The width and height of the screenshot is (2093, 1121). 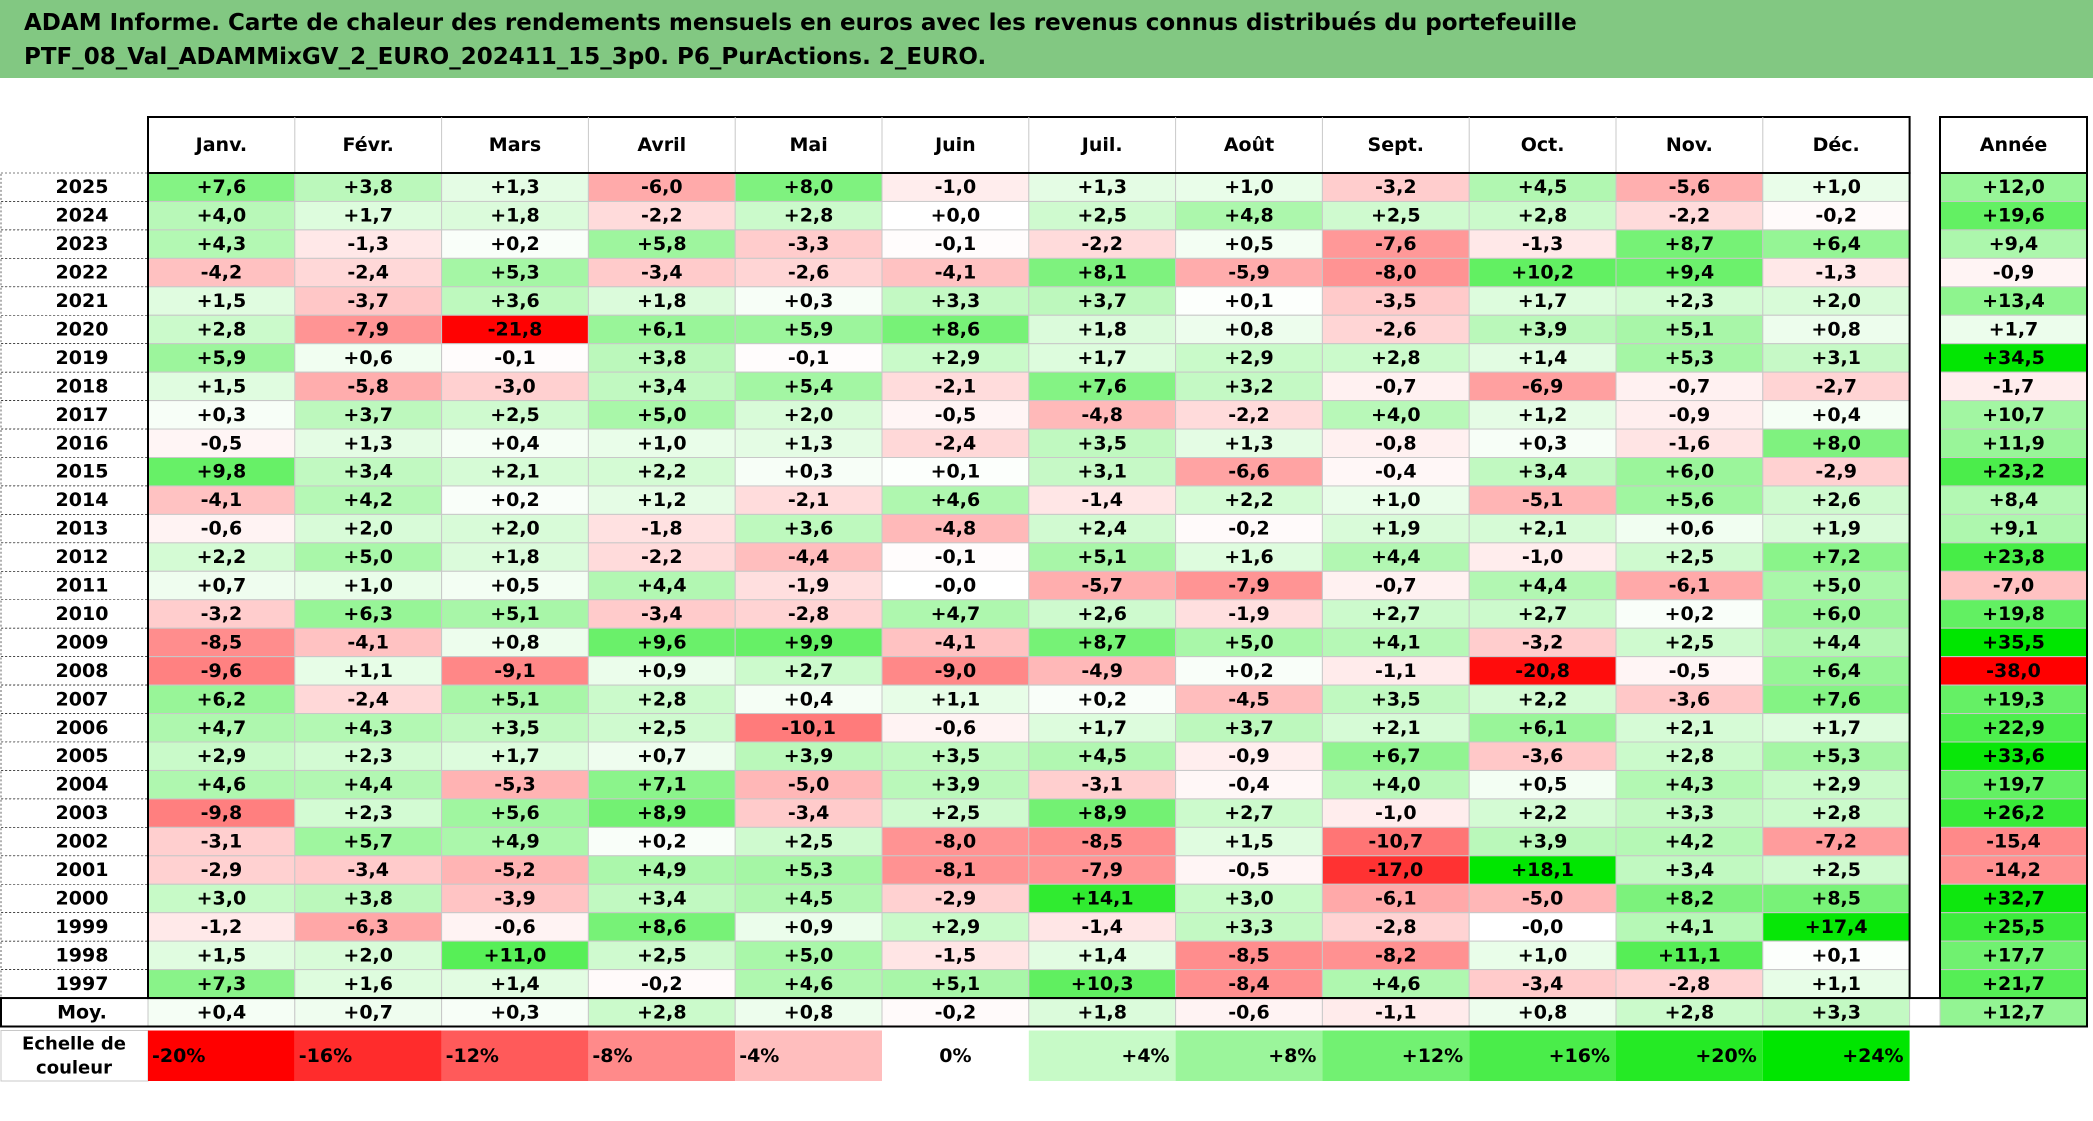 What do you see at coordinates (1102, 699) in the screenshot?
I see `cell-value: +0,2` at bounding box center [1102, 699].